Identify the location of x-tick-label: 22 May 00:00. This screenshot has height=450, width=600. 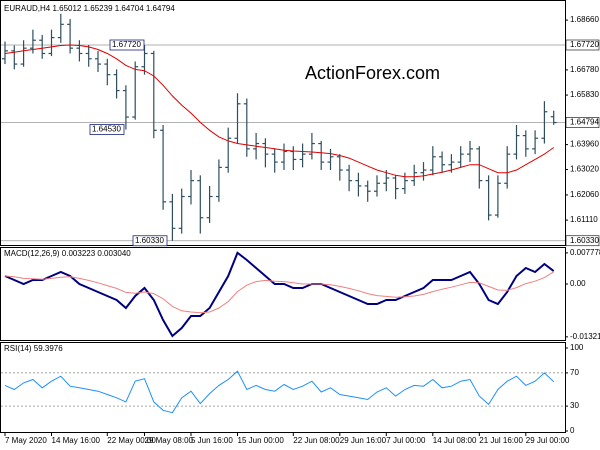
(131, 440).